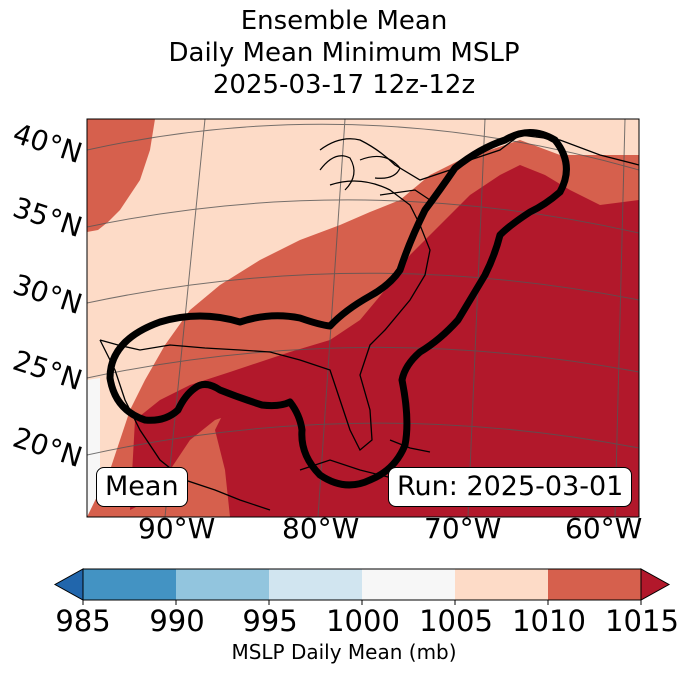 This screenshot has width=688, height=674. I want to click on colorbar-tick-1010: 1010, so click(549, 621).